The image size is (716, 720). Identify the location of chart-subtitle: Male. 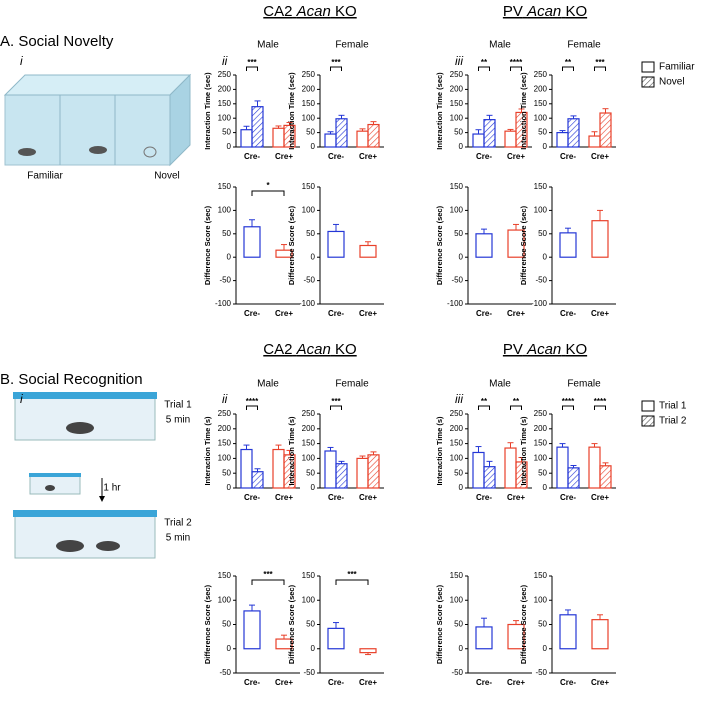
(500, 384).